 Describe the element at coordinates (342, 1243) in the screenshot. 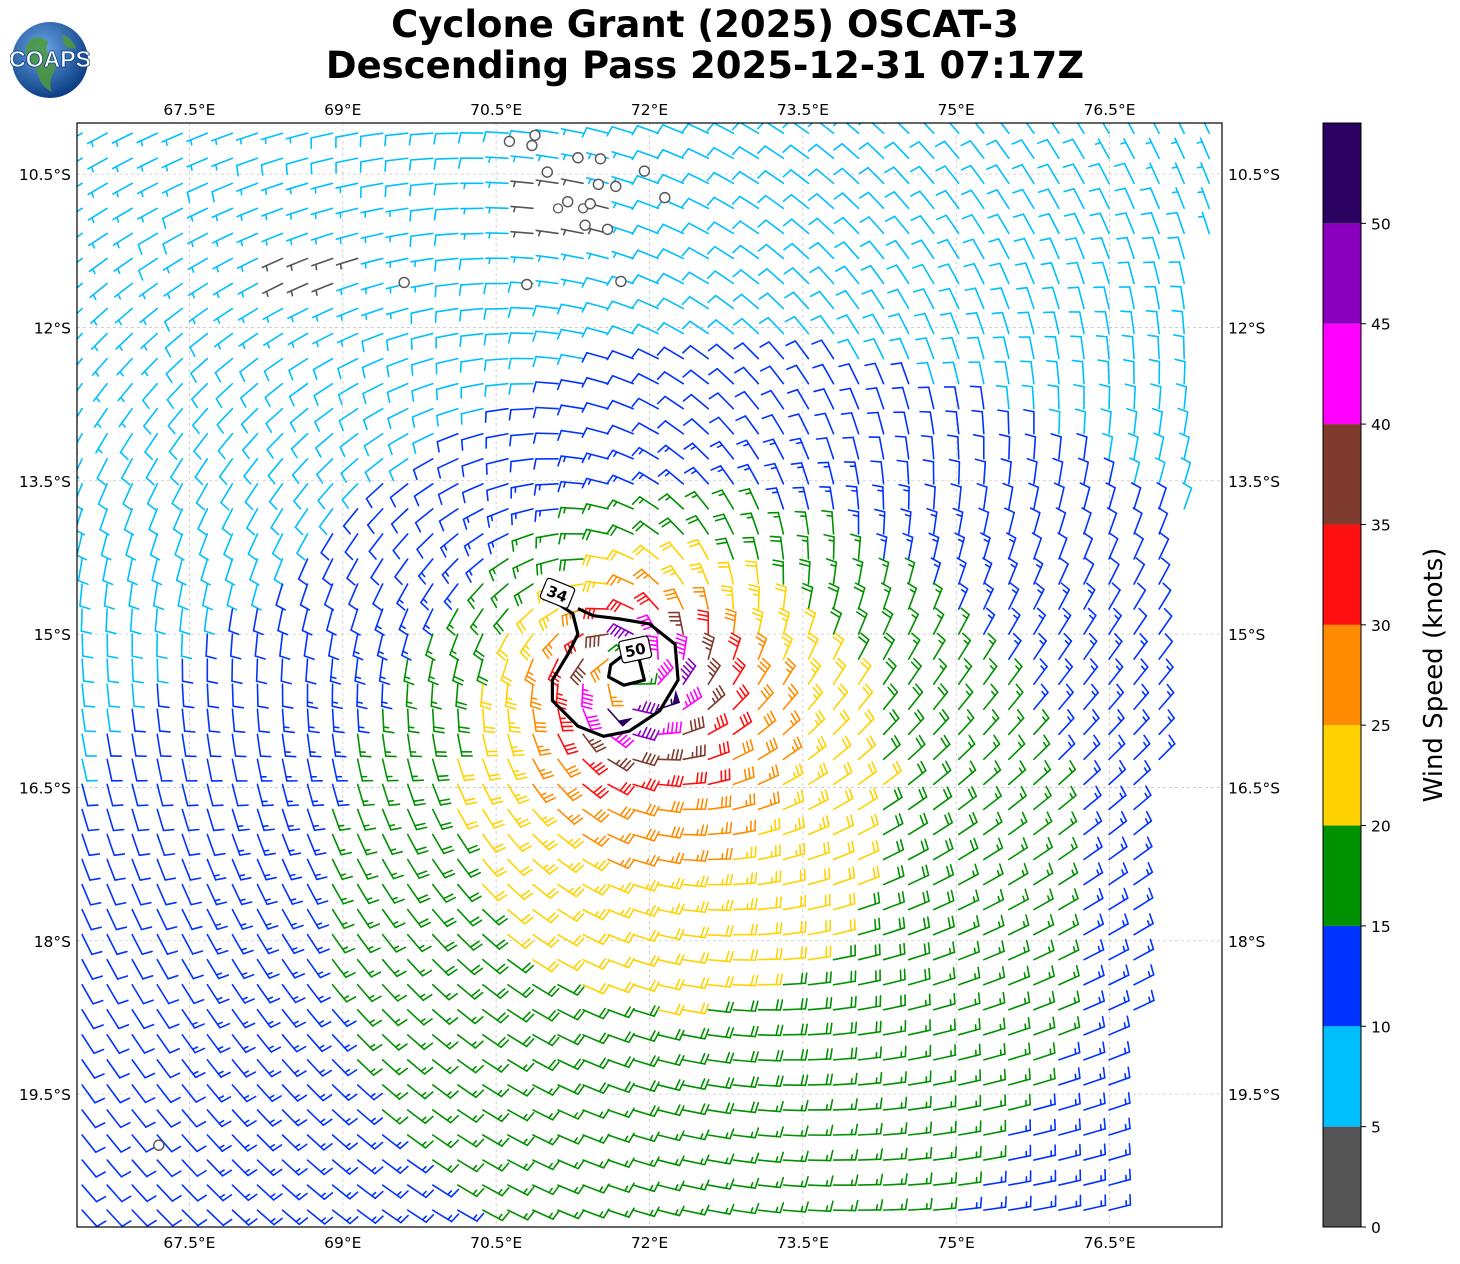

I see `x-tick-label-bottom: 69°E` at that location.